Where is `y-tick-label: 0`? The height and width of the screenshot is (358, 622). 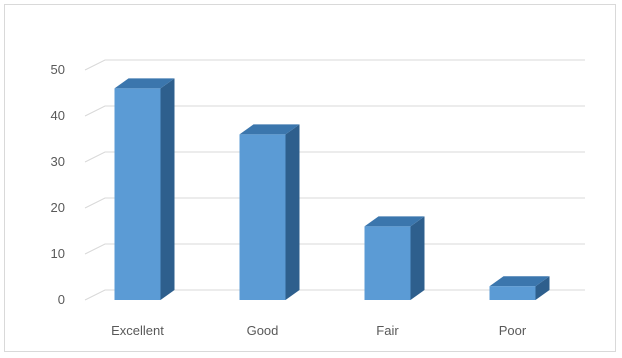
y-tick-label: 0 is located at coordinates (61, 299).